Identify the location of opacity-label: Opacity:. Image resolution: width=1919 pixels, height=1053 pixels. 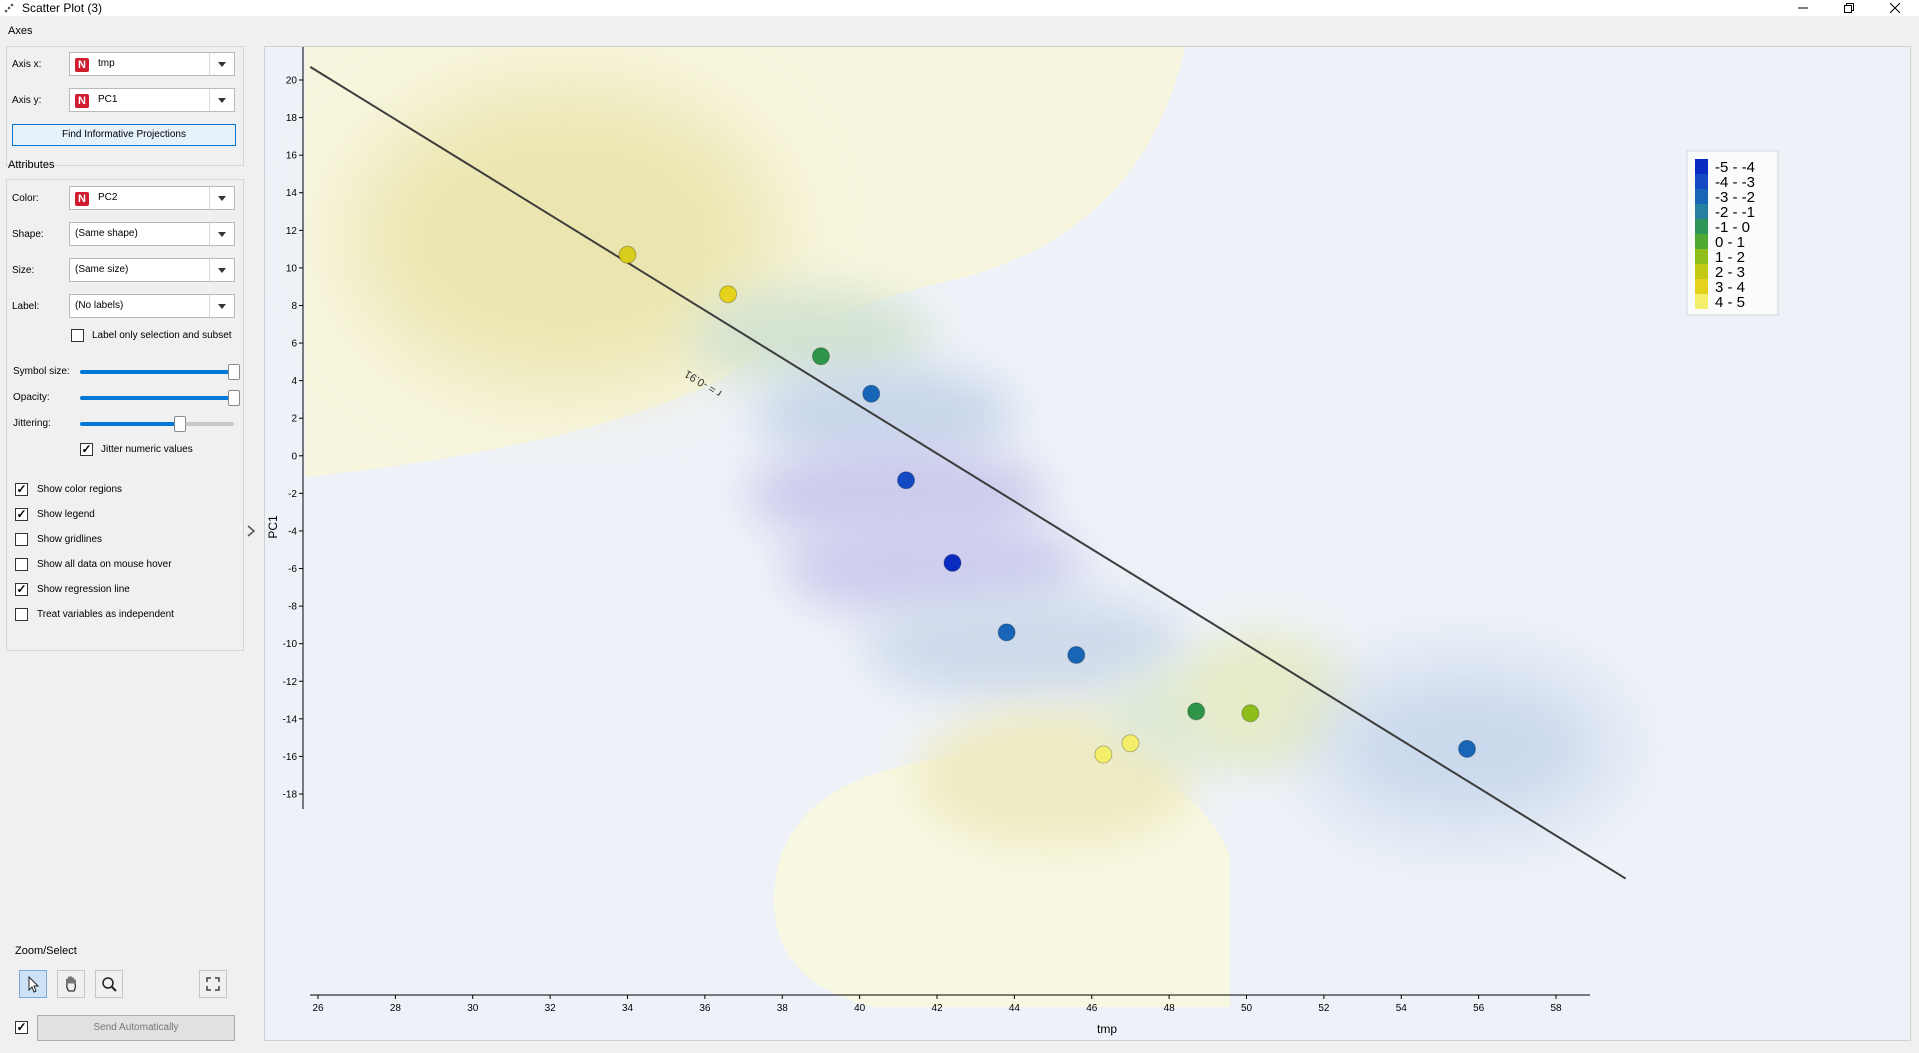
(31, 397).